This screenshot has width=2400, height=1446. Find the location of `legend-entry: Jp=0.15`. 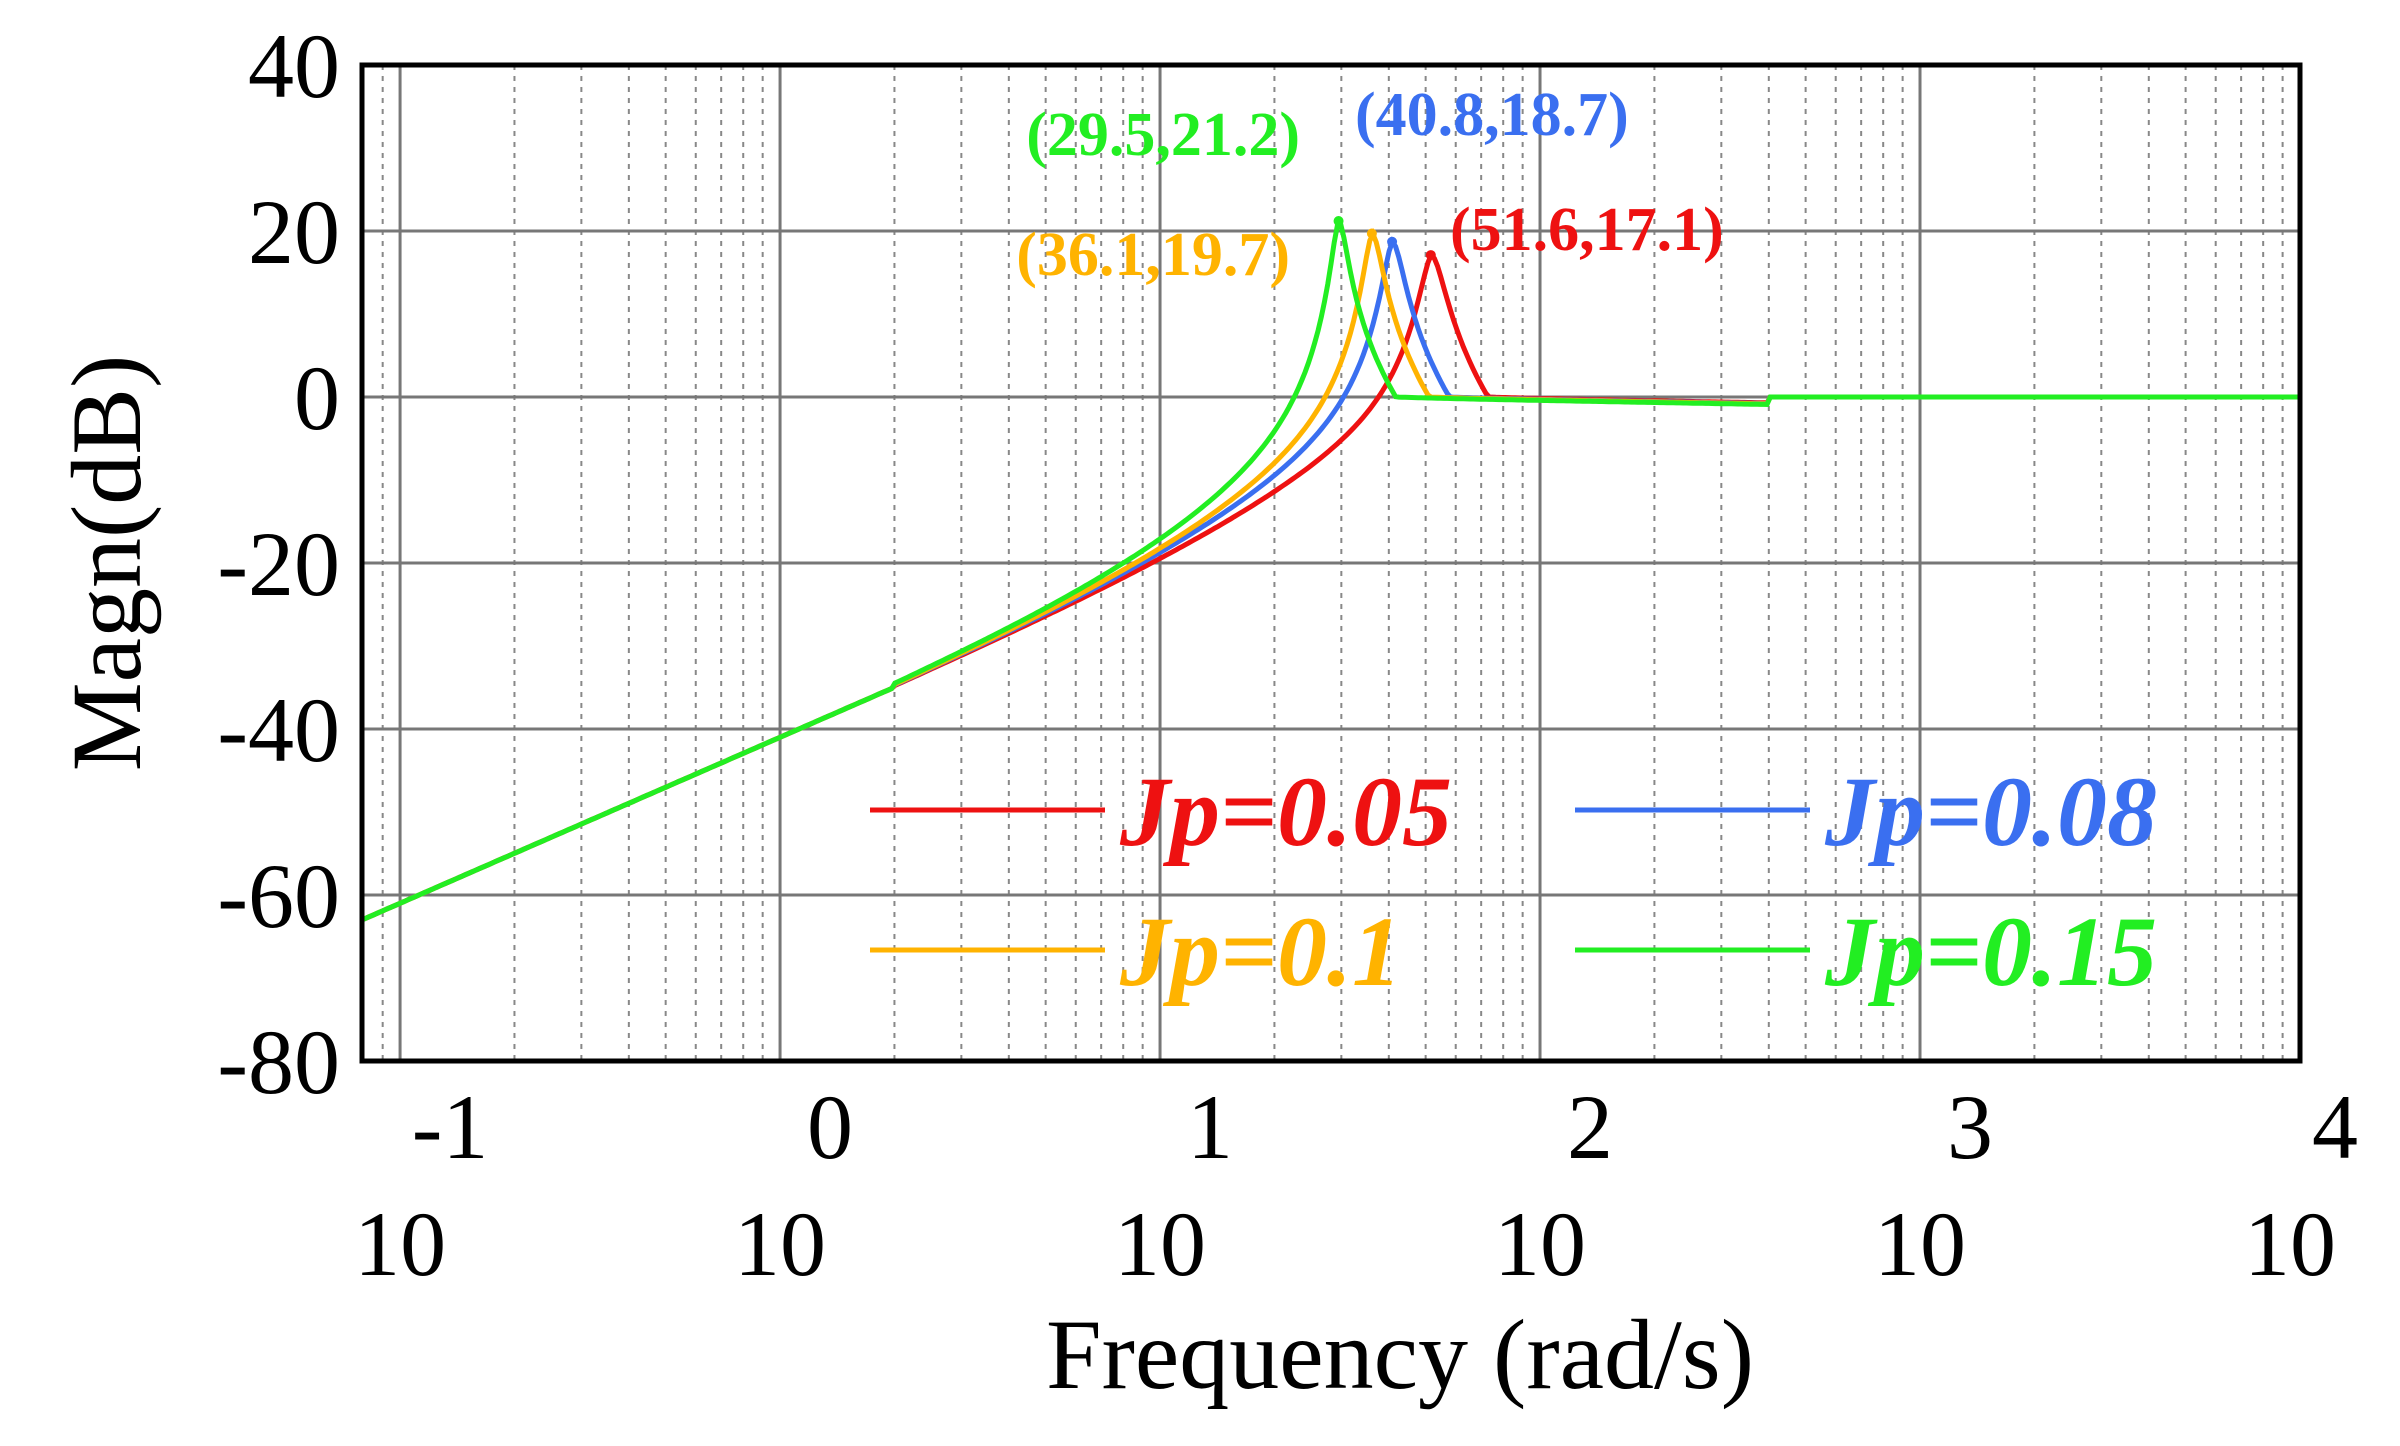

legend-entry: Jp=0.15 is located at coordinates (1990, 951).